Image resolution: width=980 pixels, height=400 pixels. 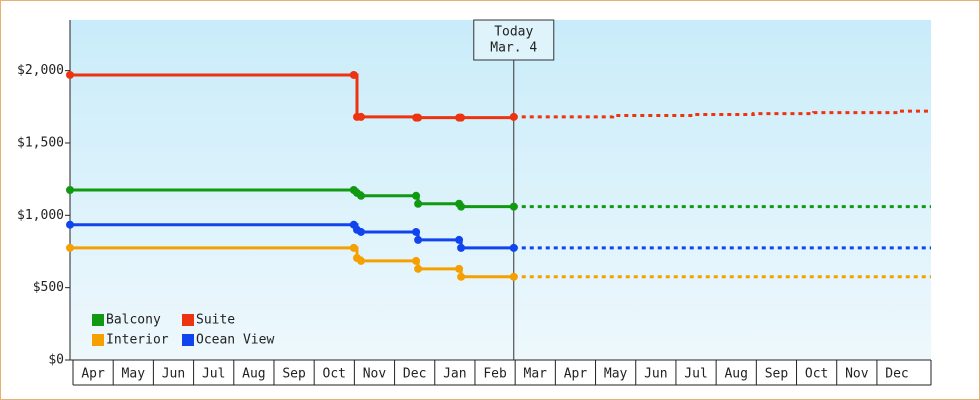 What do you see at coordinates (48, 287) in the screenshot?
I see `y-tick-label: $500` at bounding box center [48, 287].